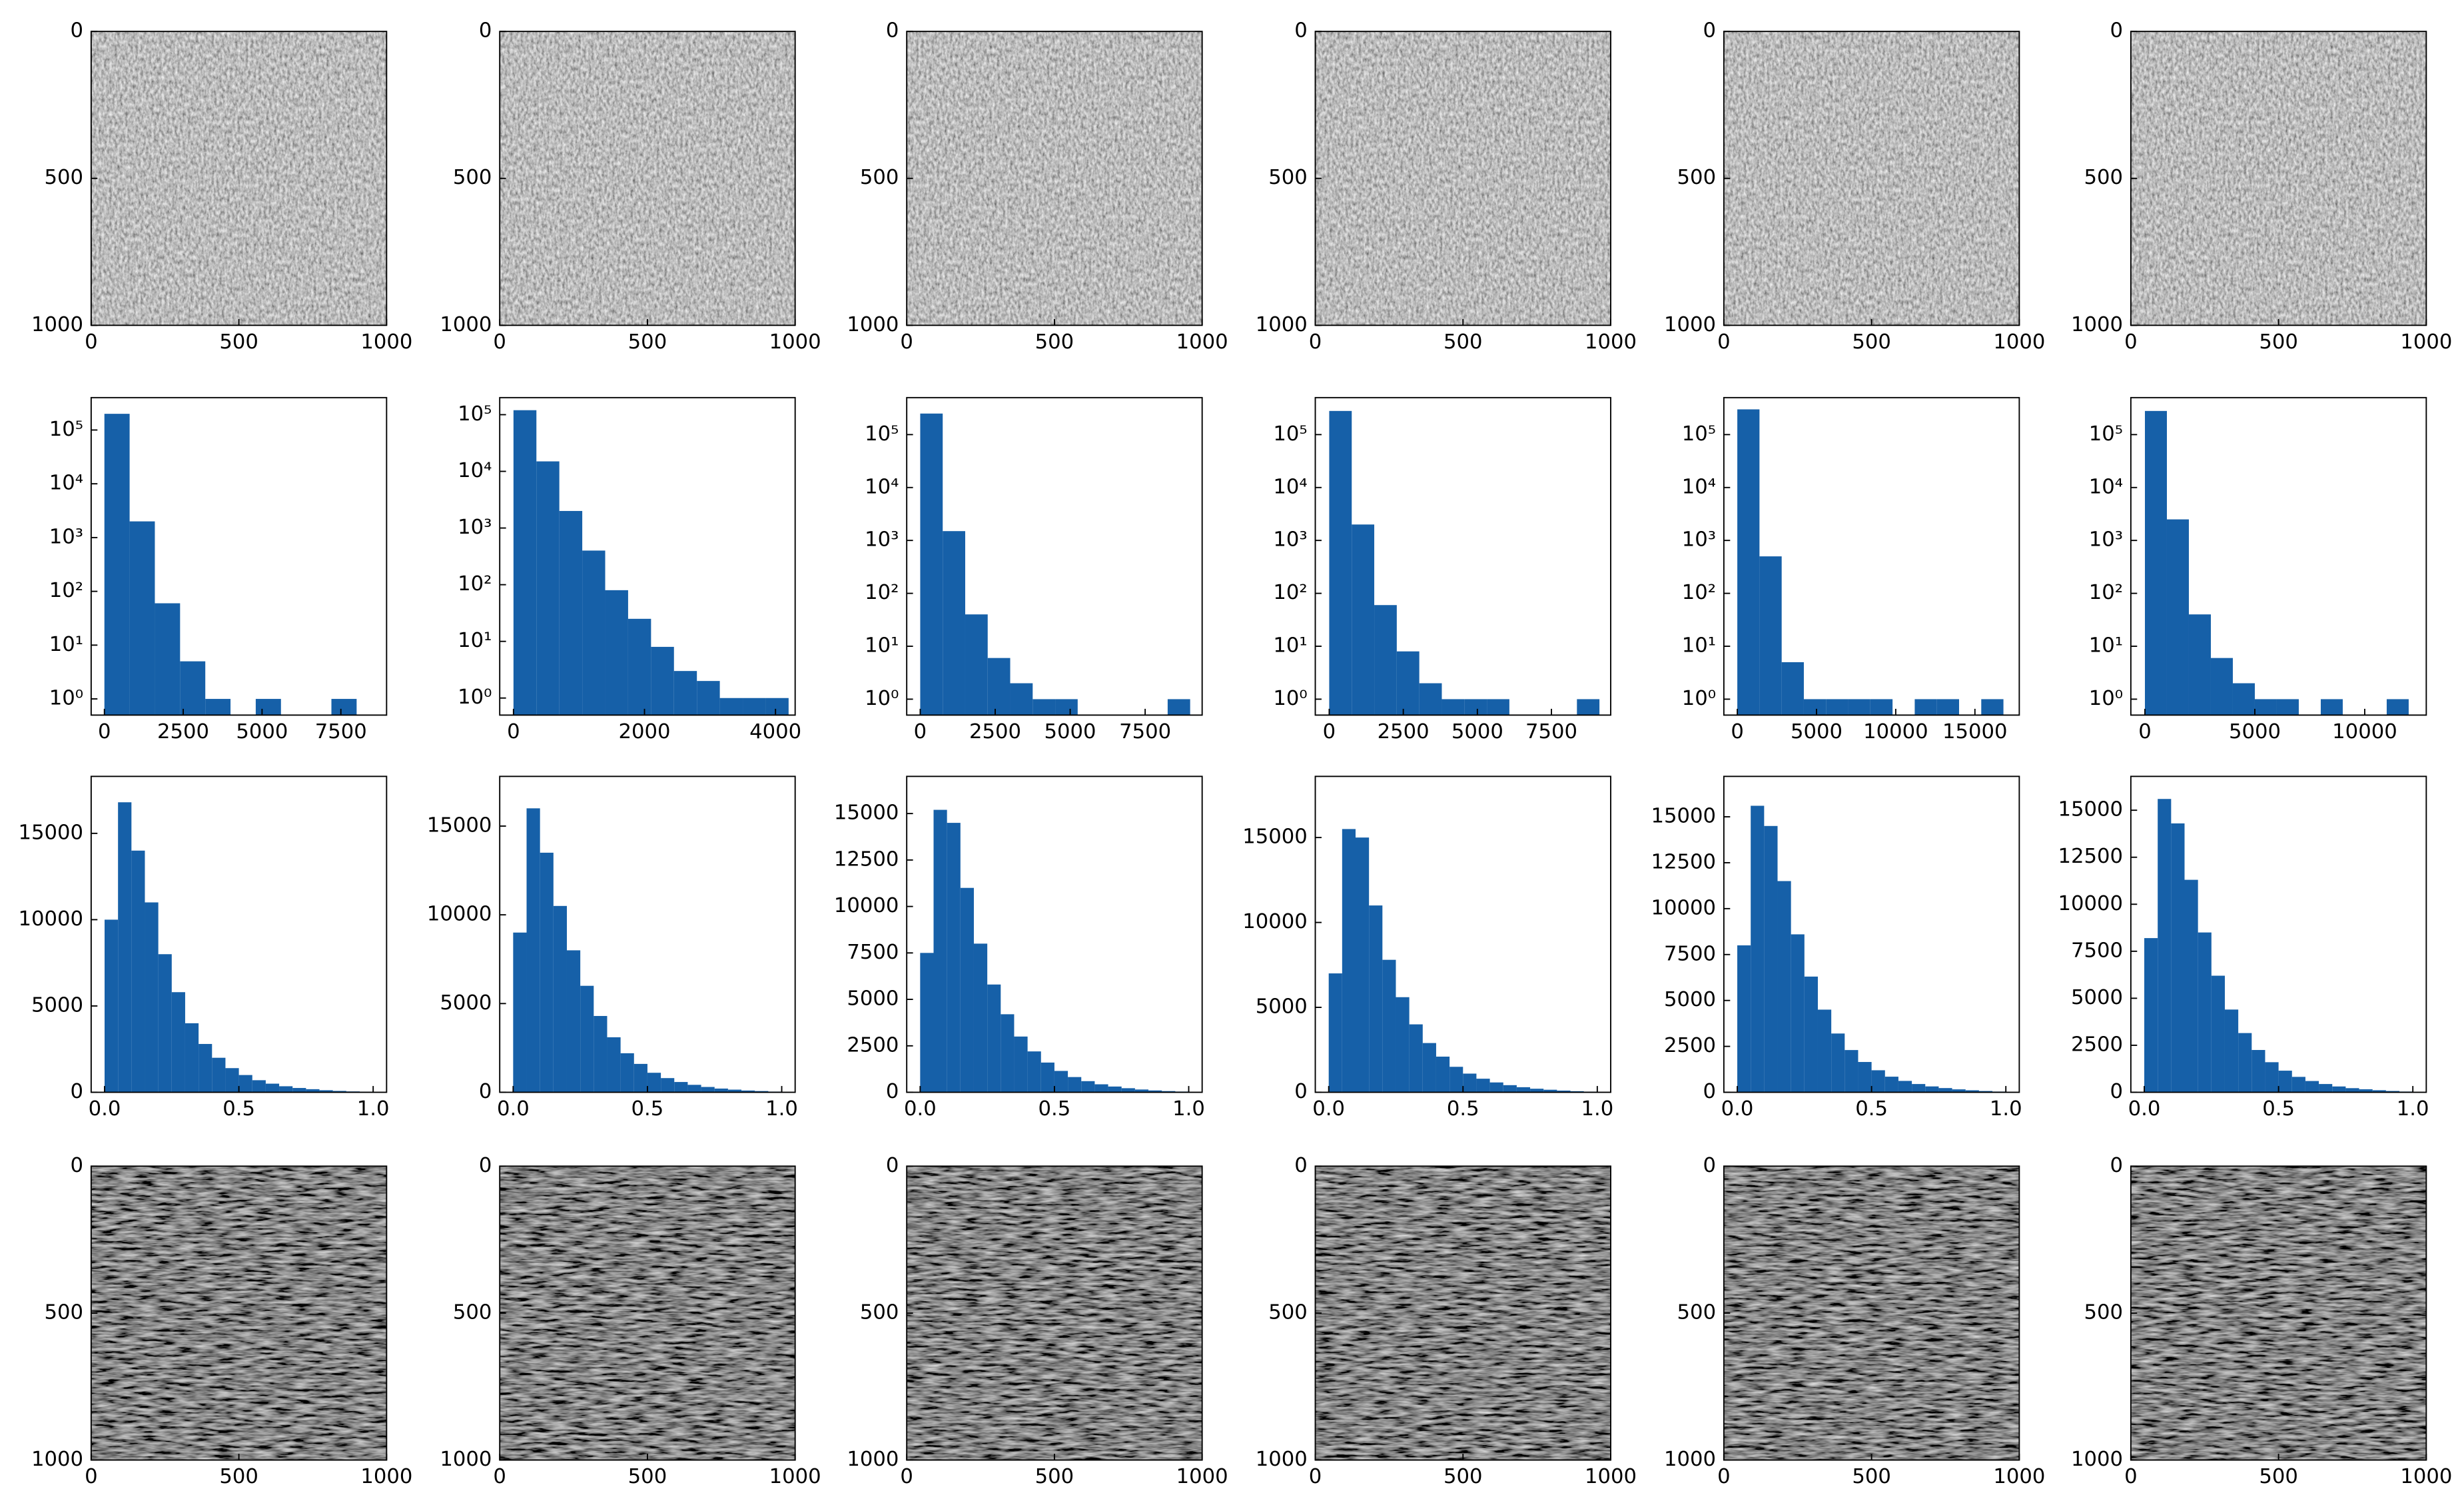 This screenshot has height=1505, width=2464. Describe the element at coordinates (66, 484) in the screenshot. I see `y-tick-label: 10⁴` at that location.